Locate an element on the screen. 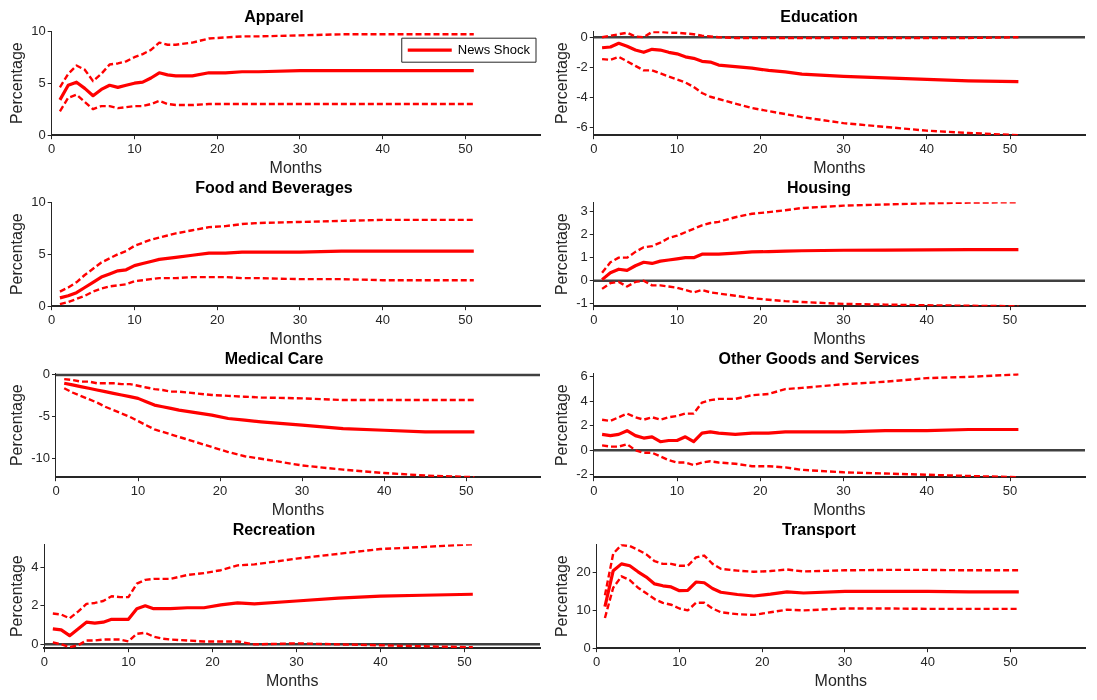  chart-title: Housing is located at coordinates (819, 188).